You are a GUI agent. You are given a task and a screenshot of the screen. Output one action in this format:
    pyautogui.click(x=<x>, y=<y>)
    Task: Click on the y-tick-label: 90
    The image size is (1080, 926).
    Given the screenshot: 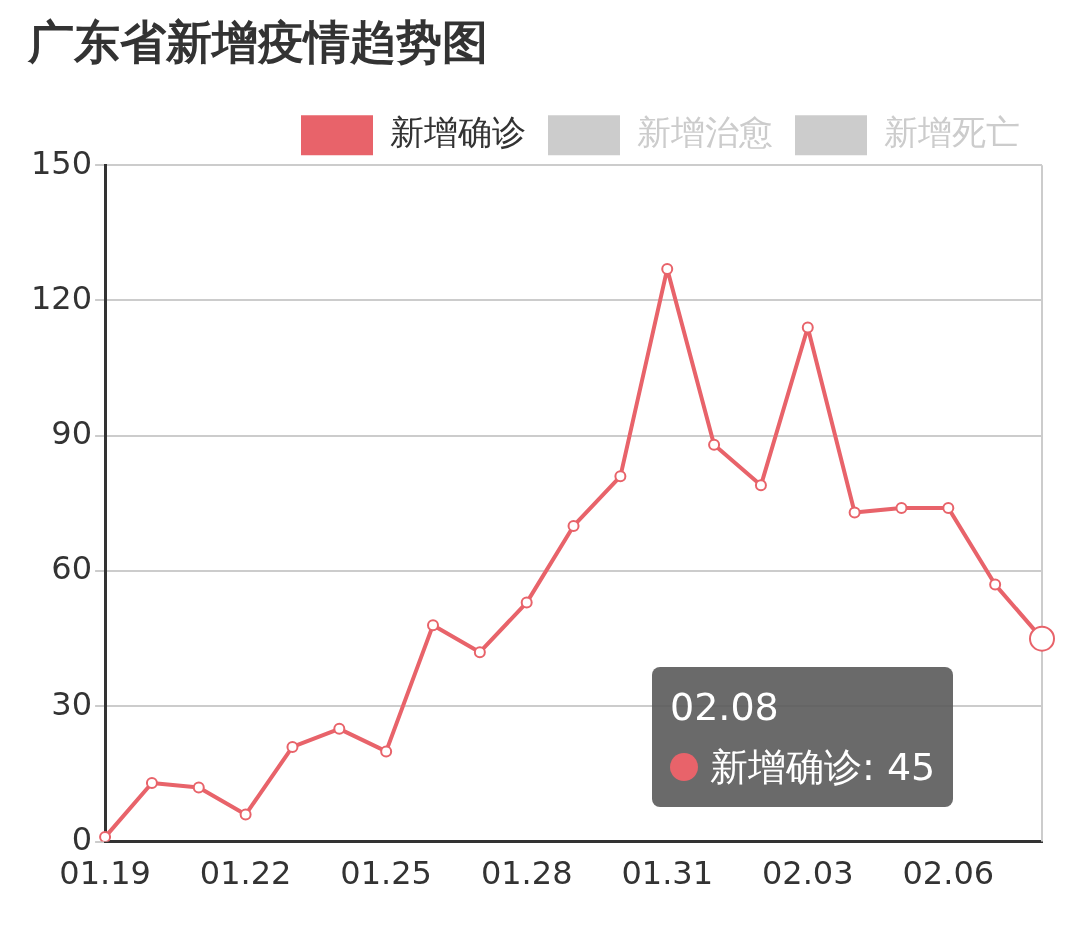 What is the action you would take?
    pyautogui.click(x=72, y=433)
    